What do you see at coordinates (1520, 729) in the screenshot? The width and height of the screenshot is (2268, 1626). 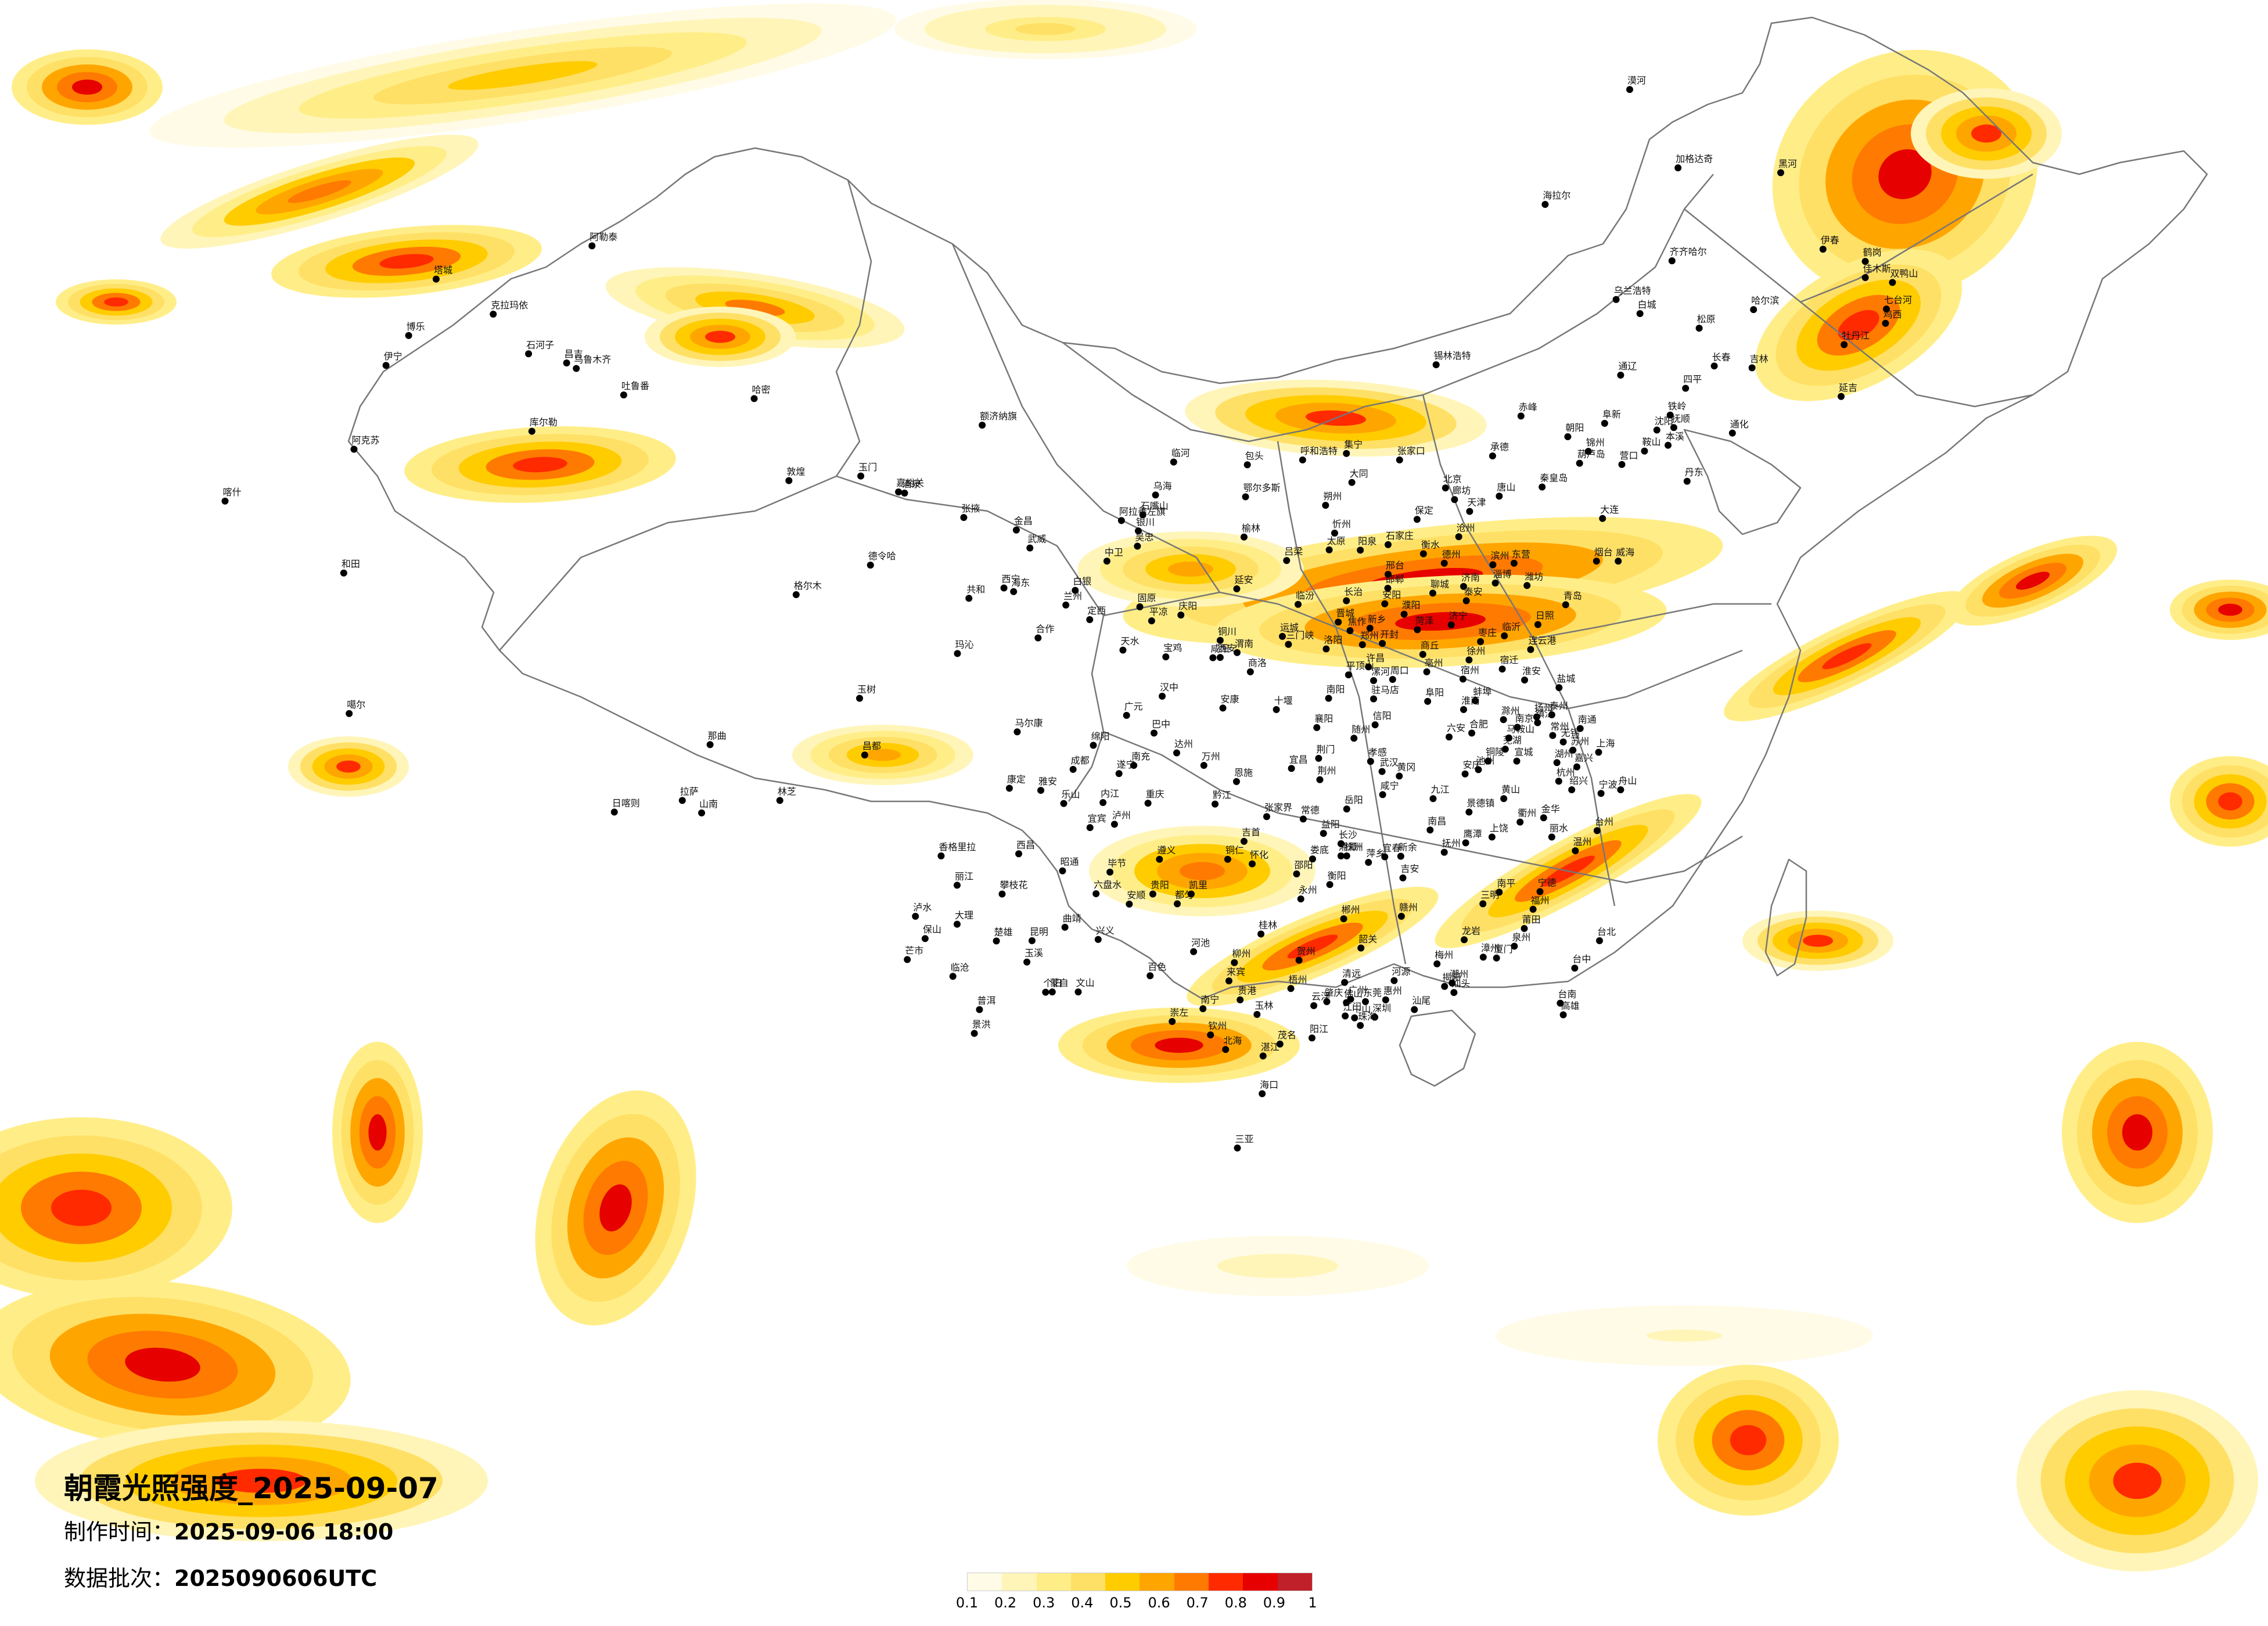 I see `city-label: 马鞍山` at bounding box center [1520, 729].